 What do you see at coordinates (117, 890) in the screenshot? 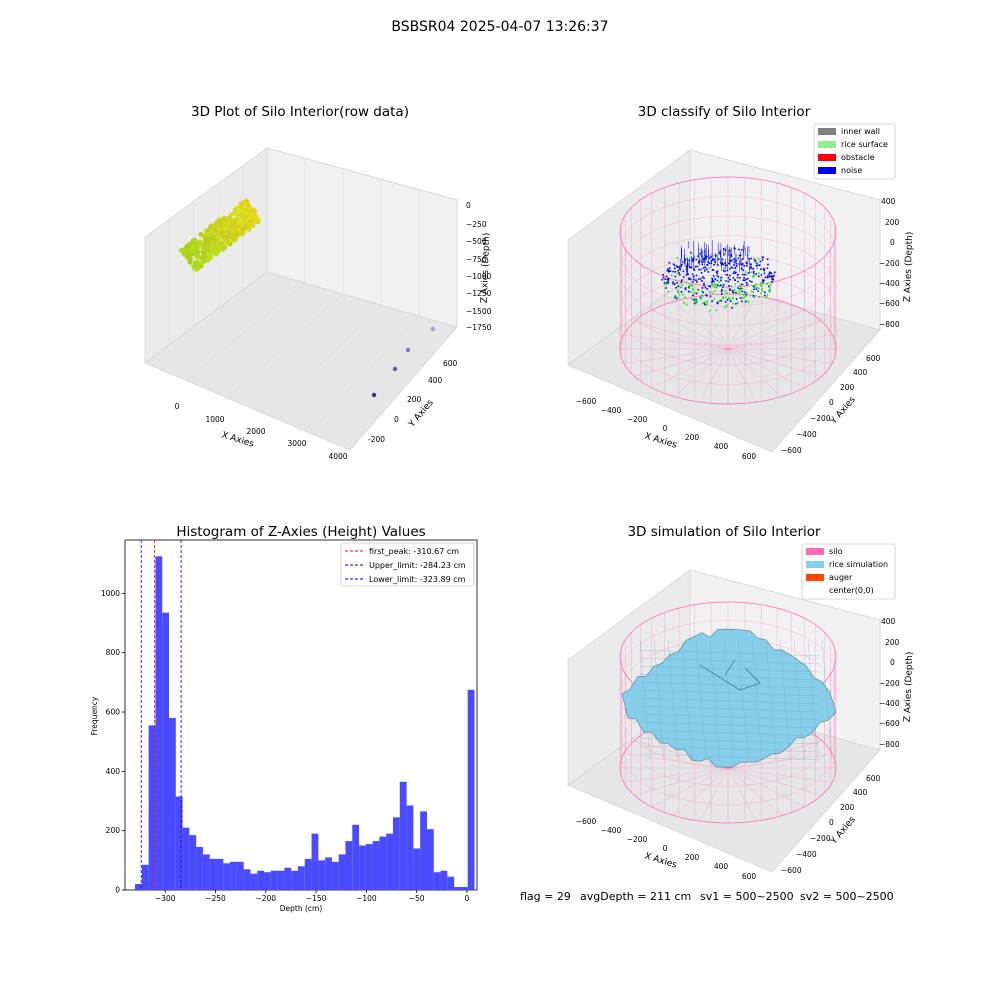
I see `y-tick-label: 0` at bounding box center [117, 890].